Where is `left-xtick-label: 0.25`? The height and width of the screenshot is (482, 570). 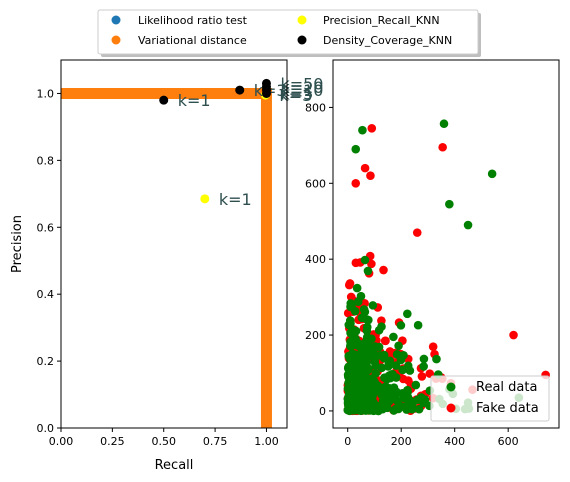
left-xtick-label: 0.25 is located at coordinates (112, 441).